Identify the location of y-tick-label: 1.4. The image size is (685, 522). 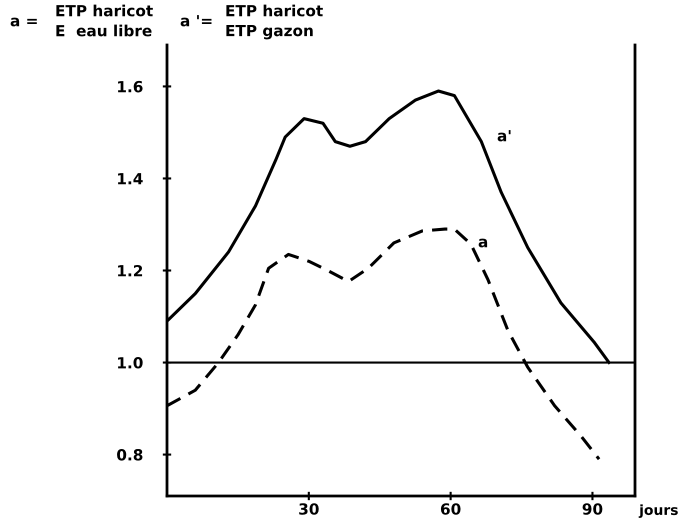
(130, 178).